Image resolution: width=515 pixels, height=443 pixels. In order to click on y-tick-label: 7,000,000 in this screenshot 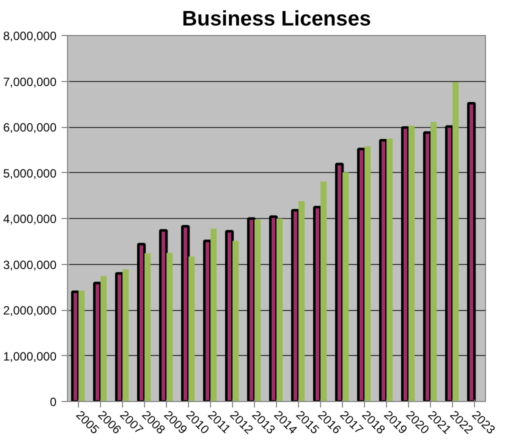, I will do `click(30, 81)`.